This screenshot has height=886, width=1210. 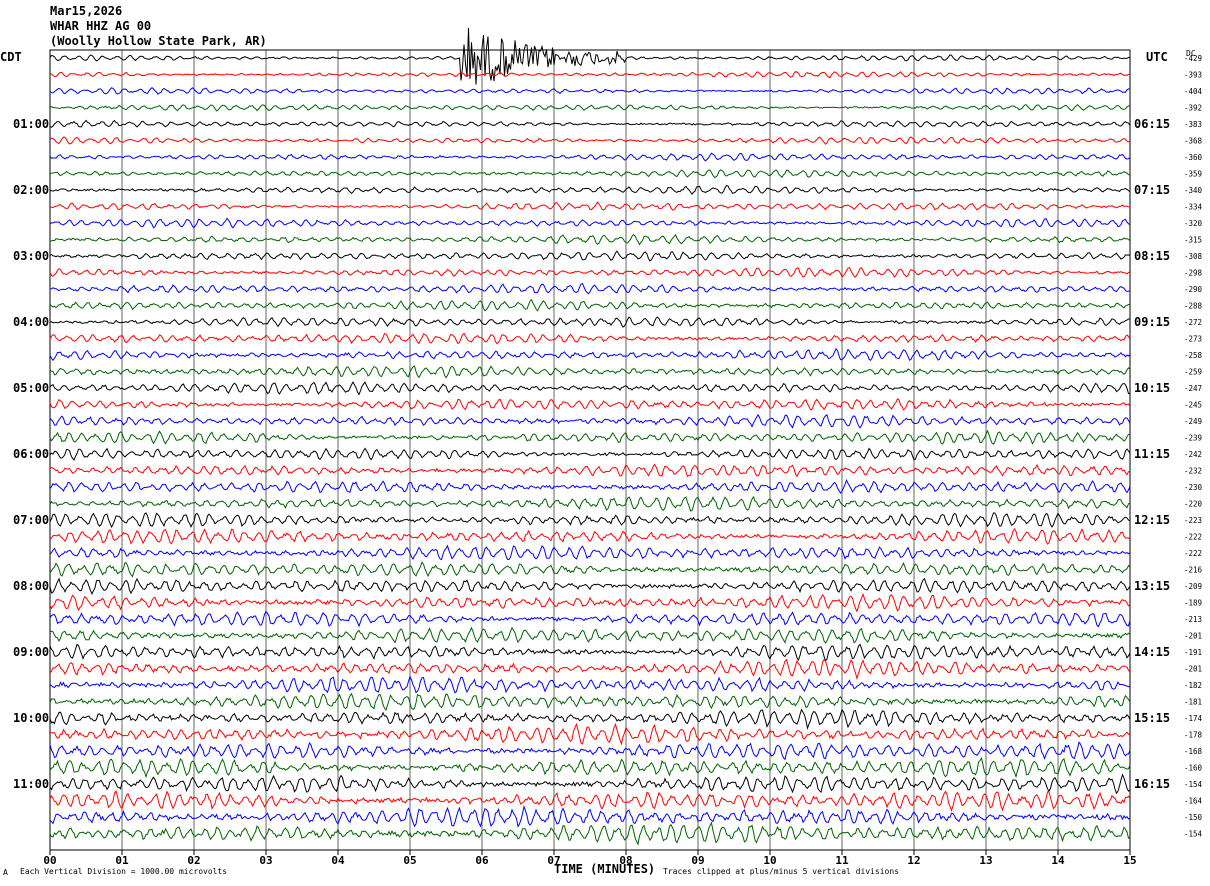 What do you see at coordinates (1193, 471) in the screenshot?
I see `dc-offset-label: -232` at bounding box center [1193, 471].